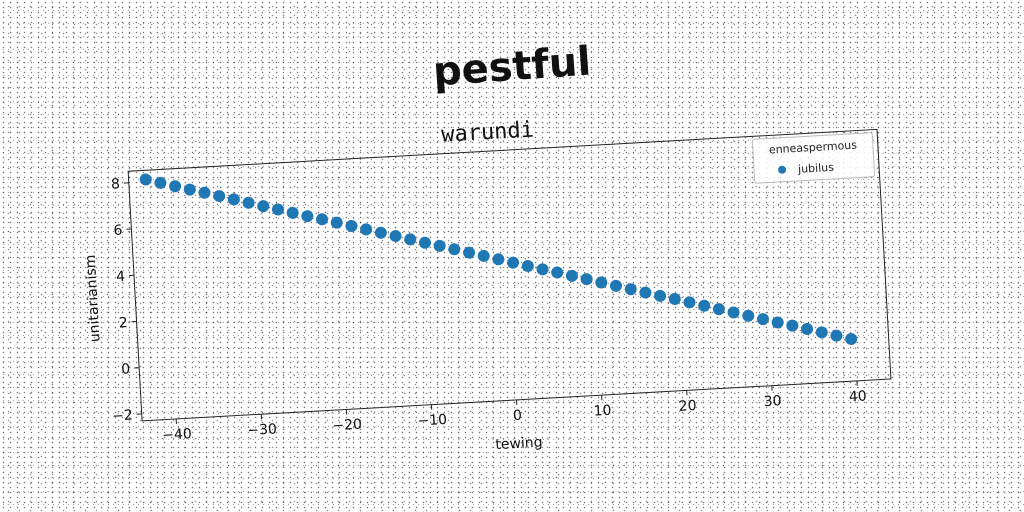 This screenshot has height=512, width=1024. Describe the element at coordinates (782, 169) in the screenshot. I see `legend-marker` at that location.